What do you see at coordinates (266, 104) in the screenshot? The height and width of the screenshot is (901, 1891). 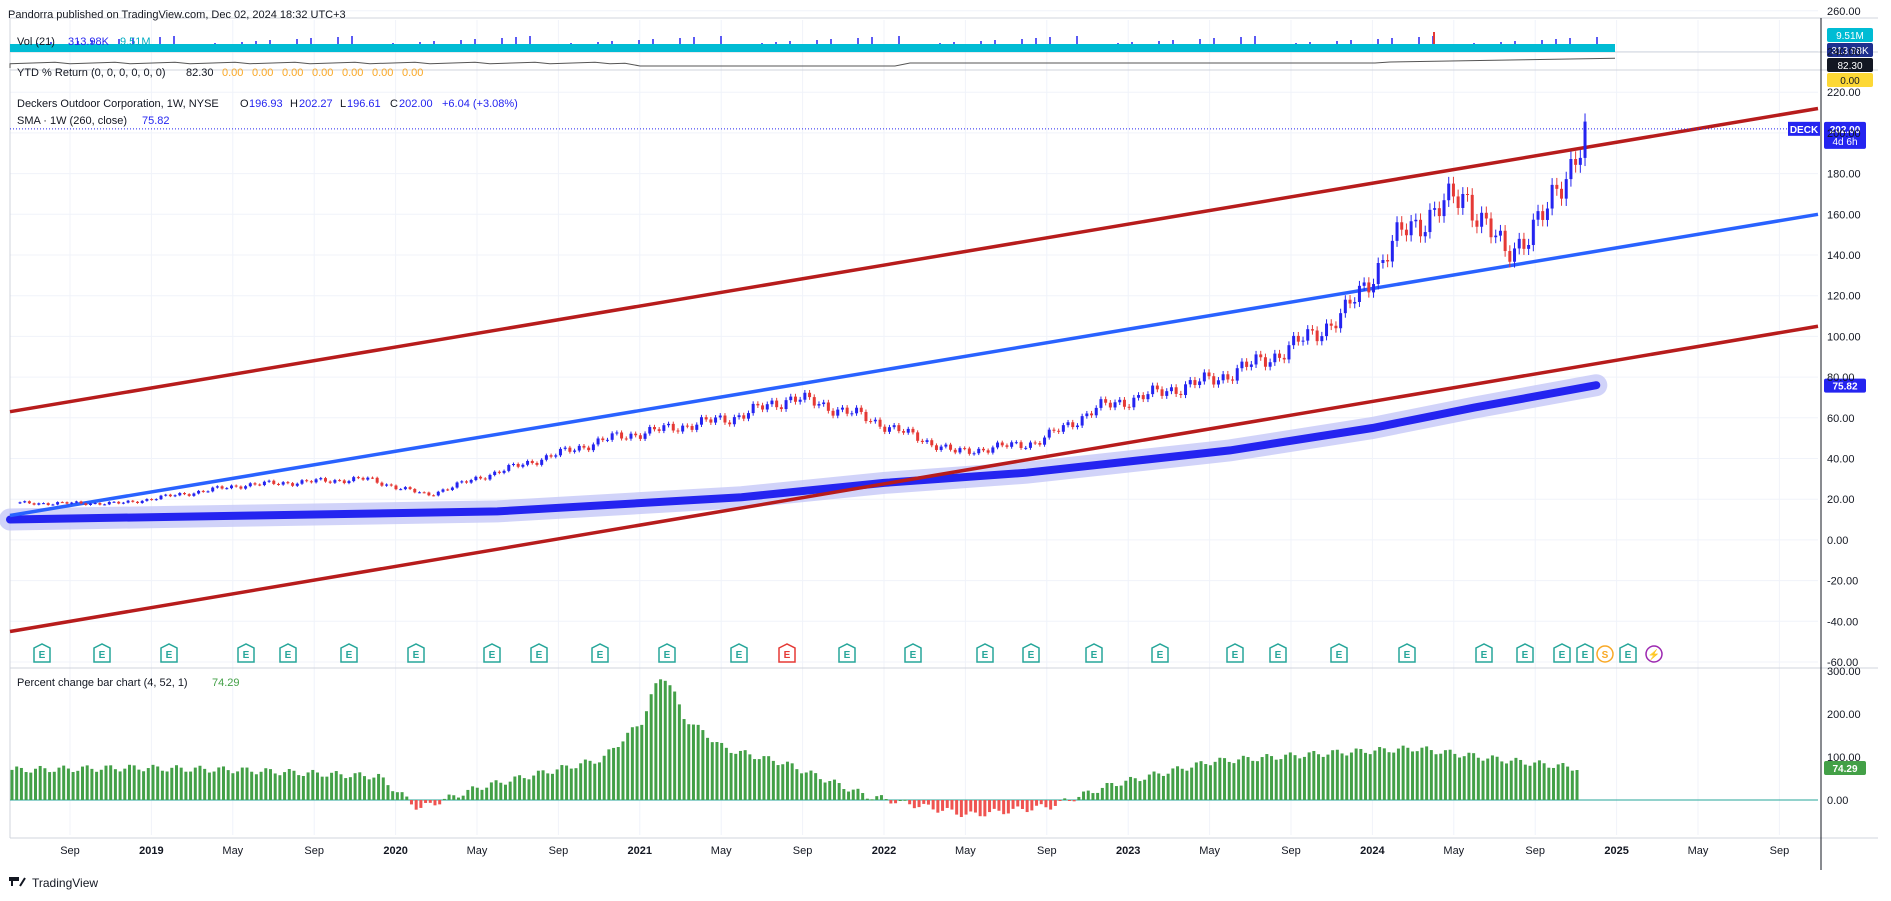 I see `ohlc-open: 196.93` at bounding box center [266, 104].